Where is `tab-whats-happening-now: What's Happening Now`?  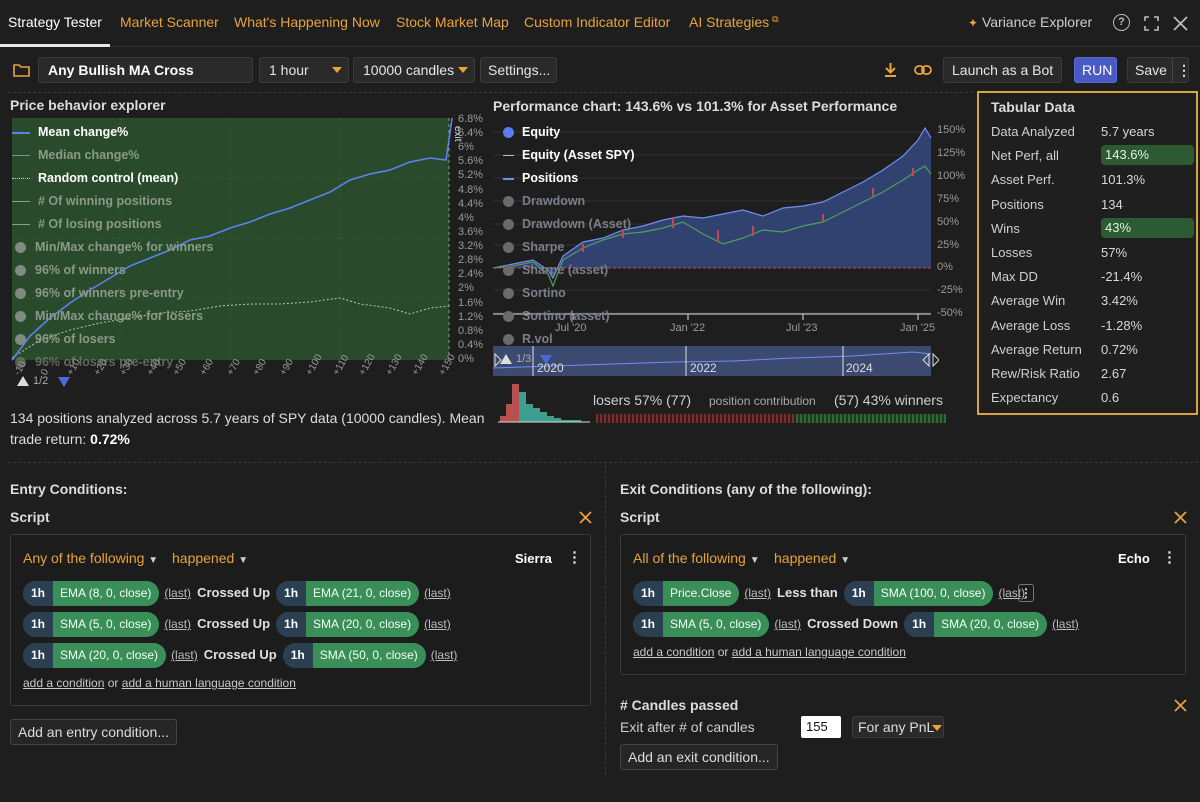
tab-whats-happening-now: What's Happening Now is located at coordinates (307, 22).